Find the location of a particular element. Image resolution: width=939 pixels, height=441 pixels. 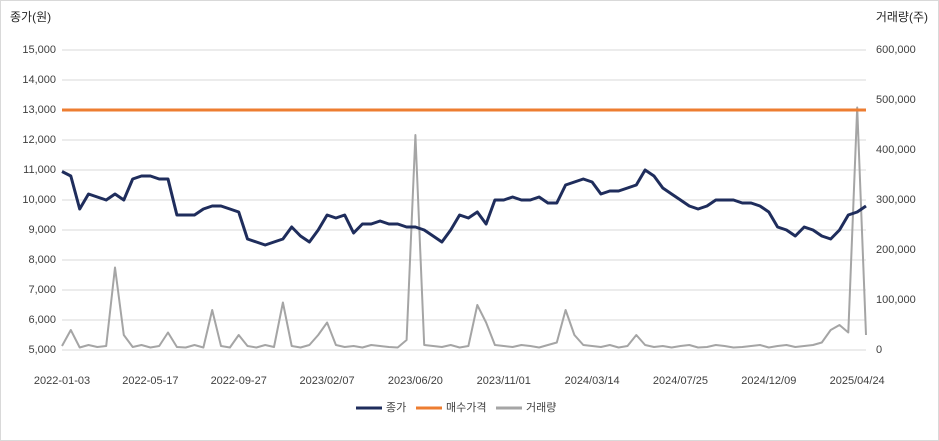

y-tick-label: 14,000 is located at coordinates (39, 80).